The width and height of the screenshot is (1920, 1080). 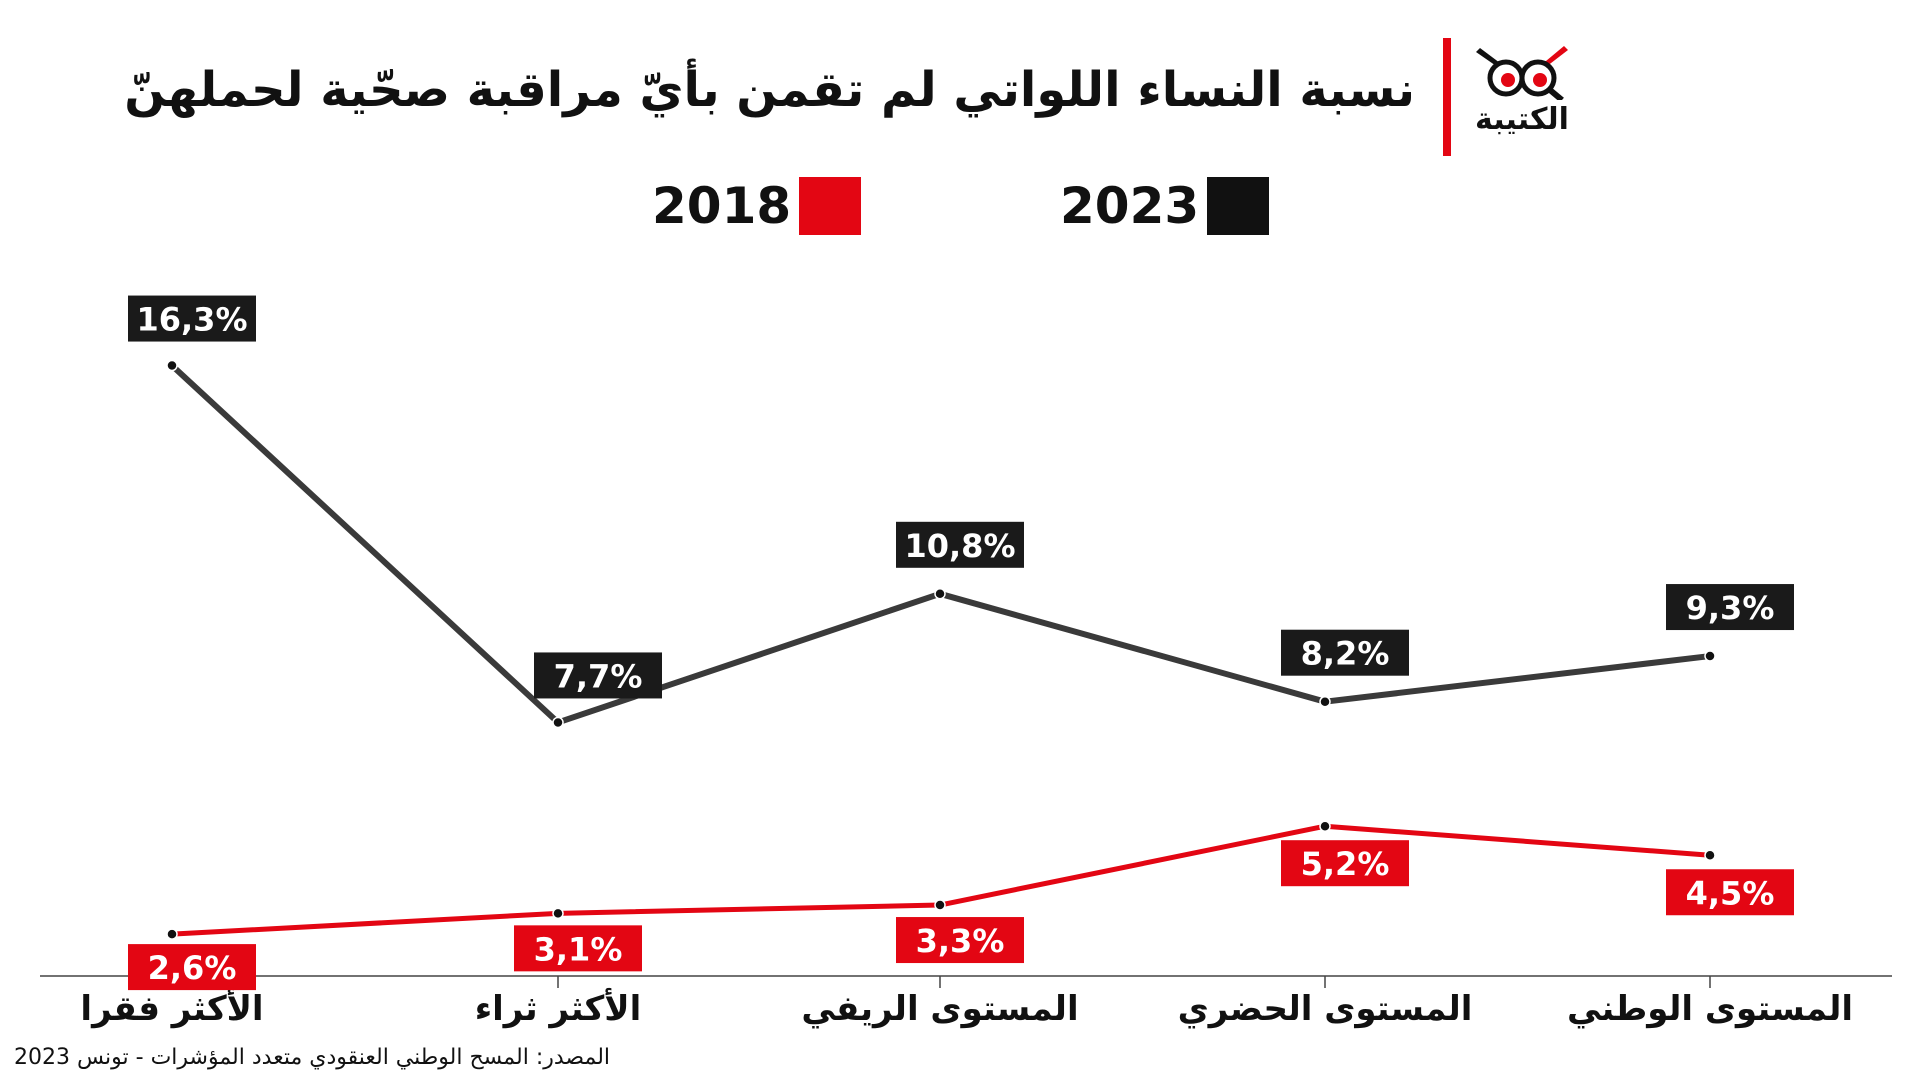 What do you see at coordinates (830, 206) in the screenshot?
I see `legend-2018-swatch` at bounding box center [830, 206].